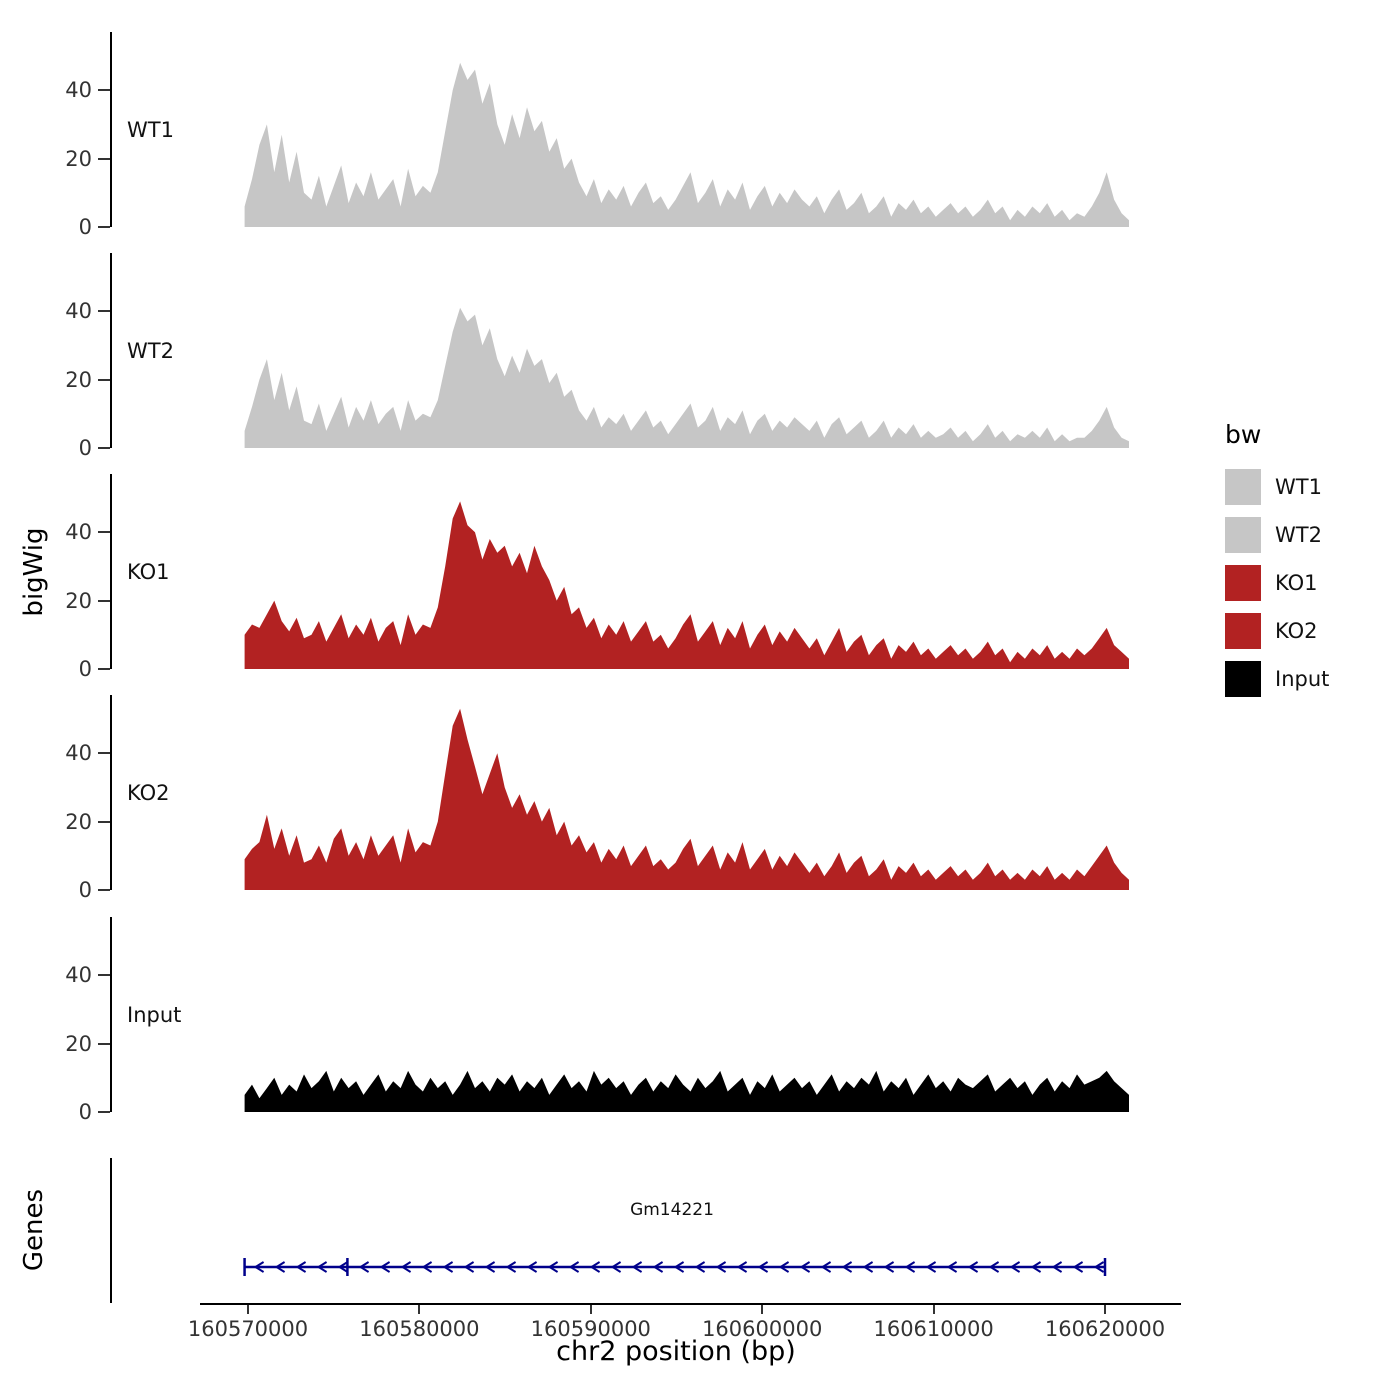  What do you see at coordinates (762, 1329) in the screenshot?
I see `x-tick-label: 160600000` at bounding box center [762, 1329].